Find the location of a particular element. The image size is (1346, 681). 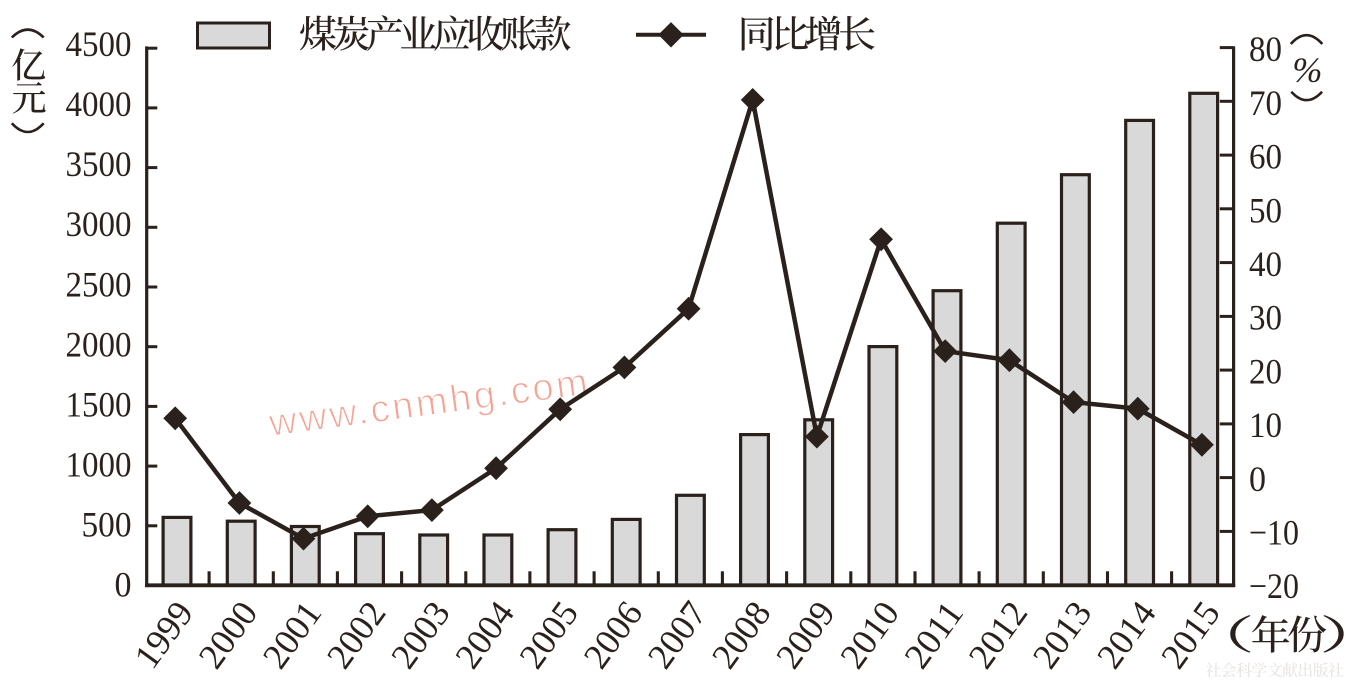

svg-text: 4500 is located at coordinates (99, 44).